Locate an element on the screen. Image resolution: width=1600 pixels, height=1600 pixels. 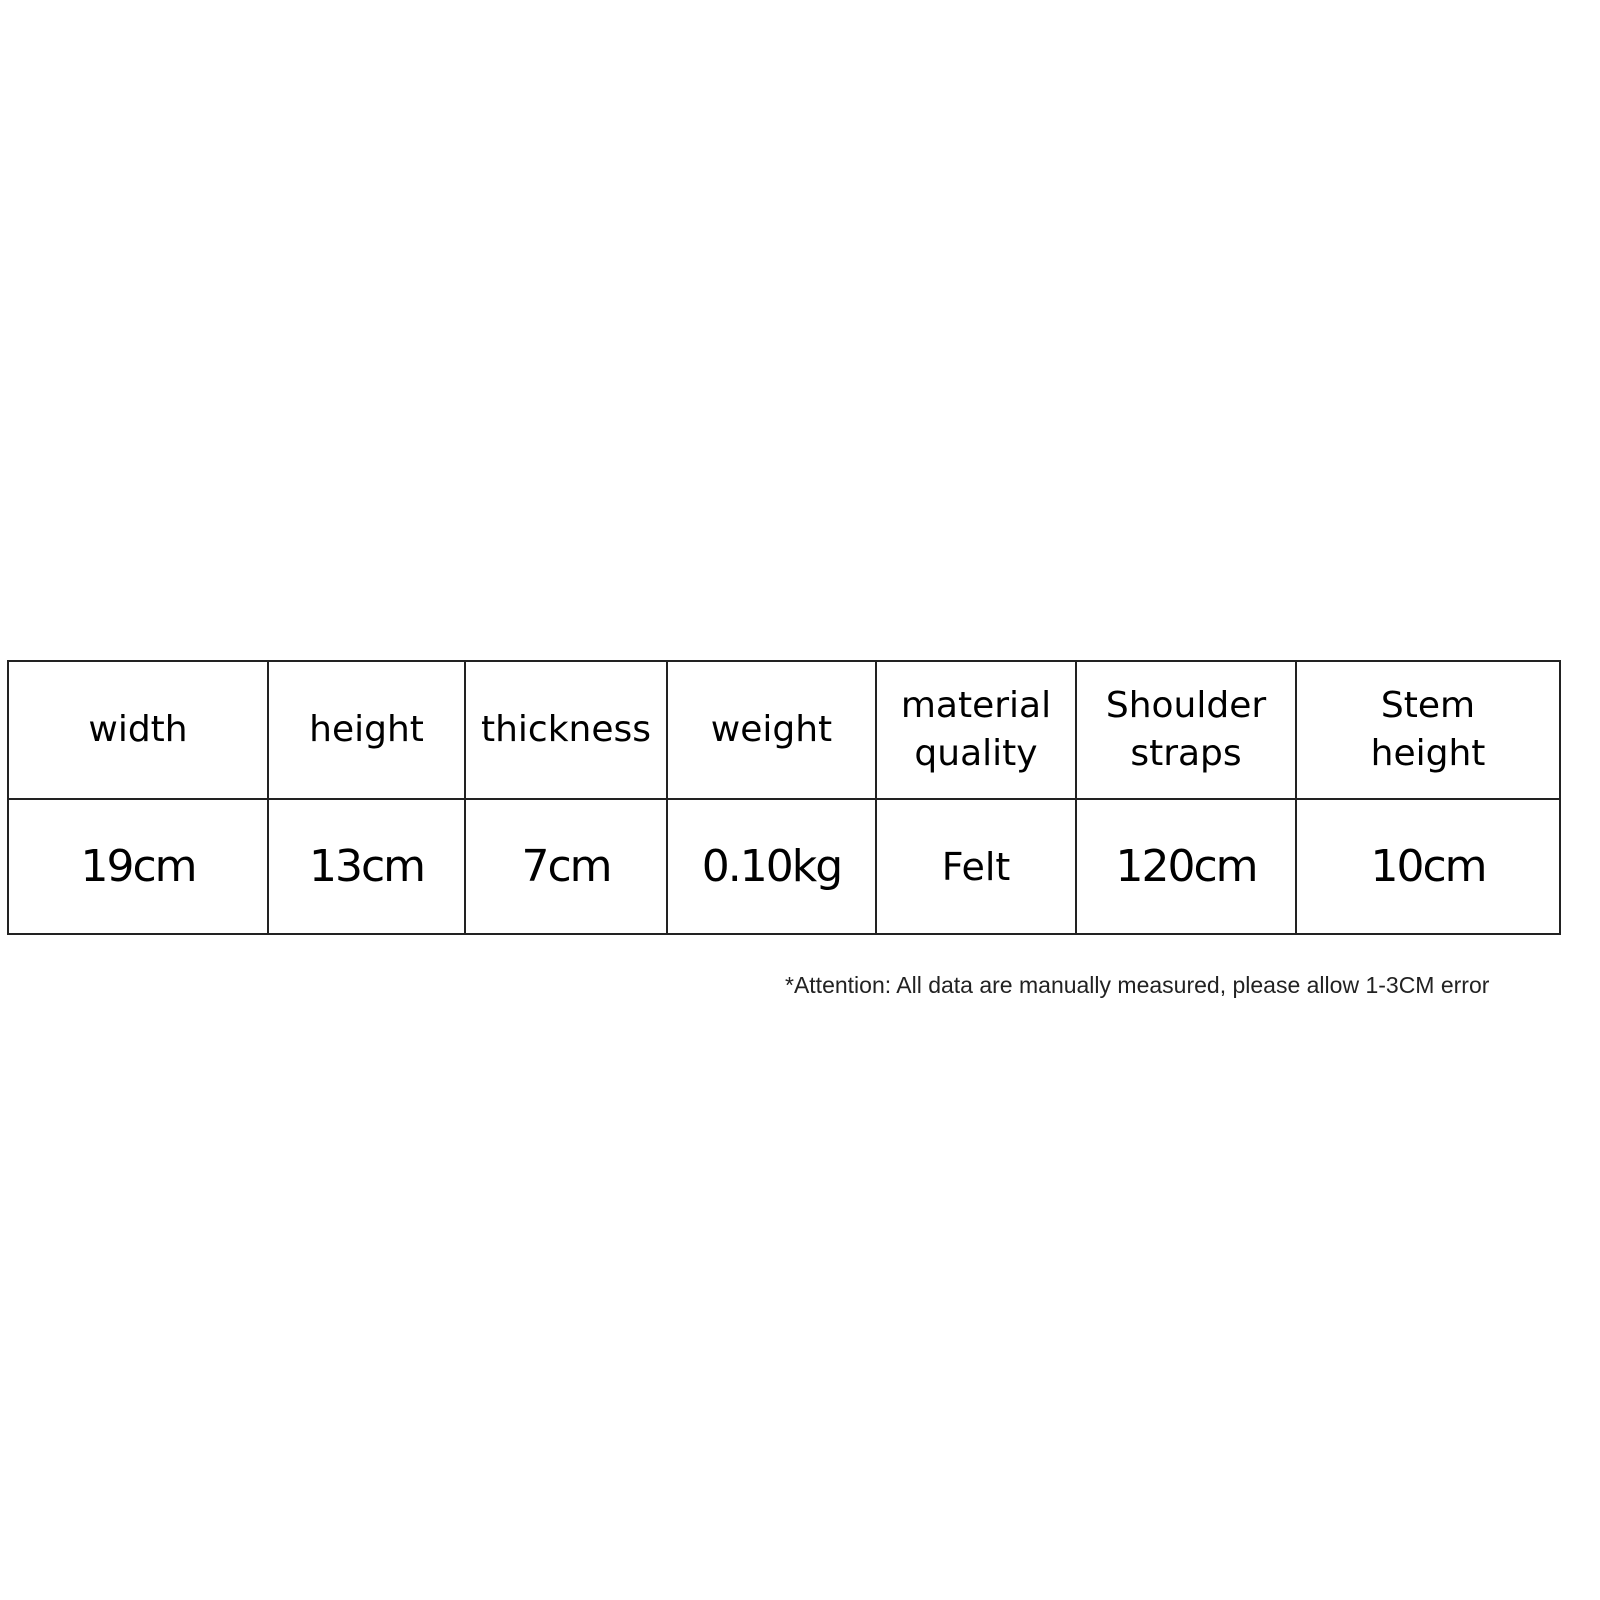
header-cell: width is located at coordinates (138, 730).